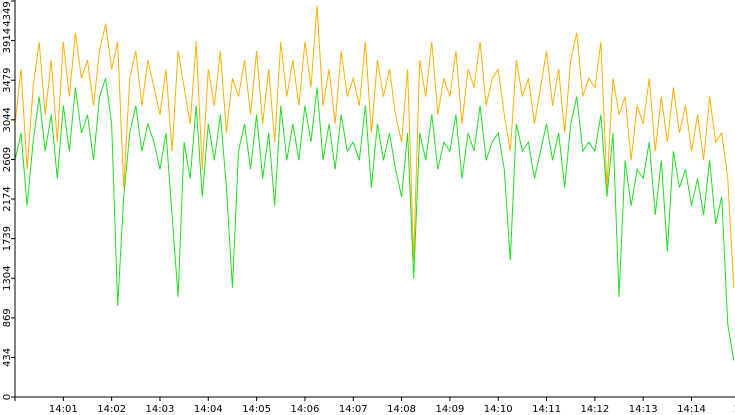 The height and width of the screenshot is (415, 735). I want to click on x-tick-label: 14, so click(734, 409).